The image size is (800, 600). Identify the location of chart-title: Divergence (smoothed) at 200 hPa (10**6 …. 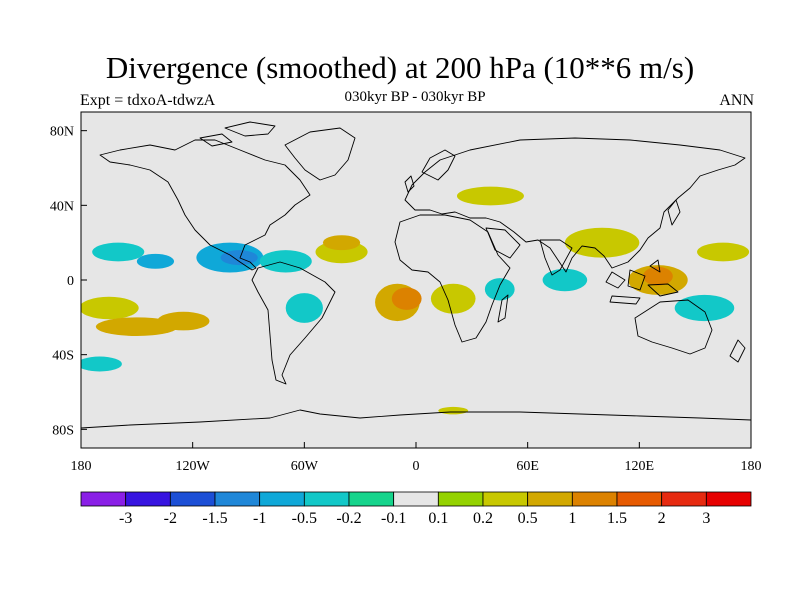
(400, 67).